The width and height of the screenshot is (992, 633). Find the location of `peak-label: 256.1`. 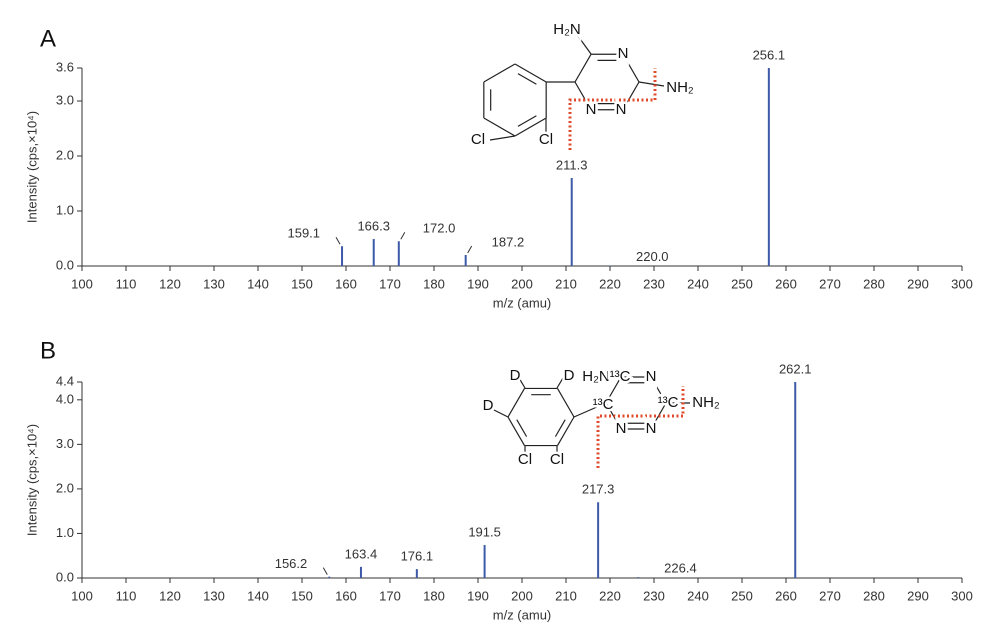

peak-label: 256.1 is located at coordinates (769, 54).